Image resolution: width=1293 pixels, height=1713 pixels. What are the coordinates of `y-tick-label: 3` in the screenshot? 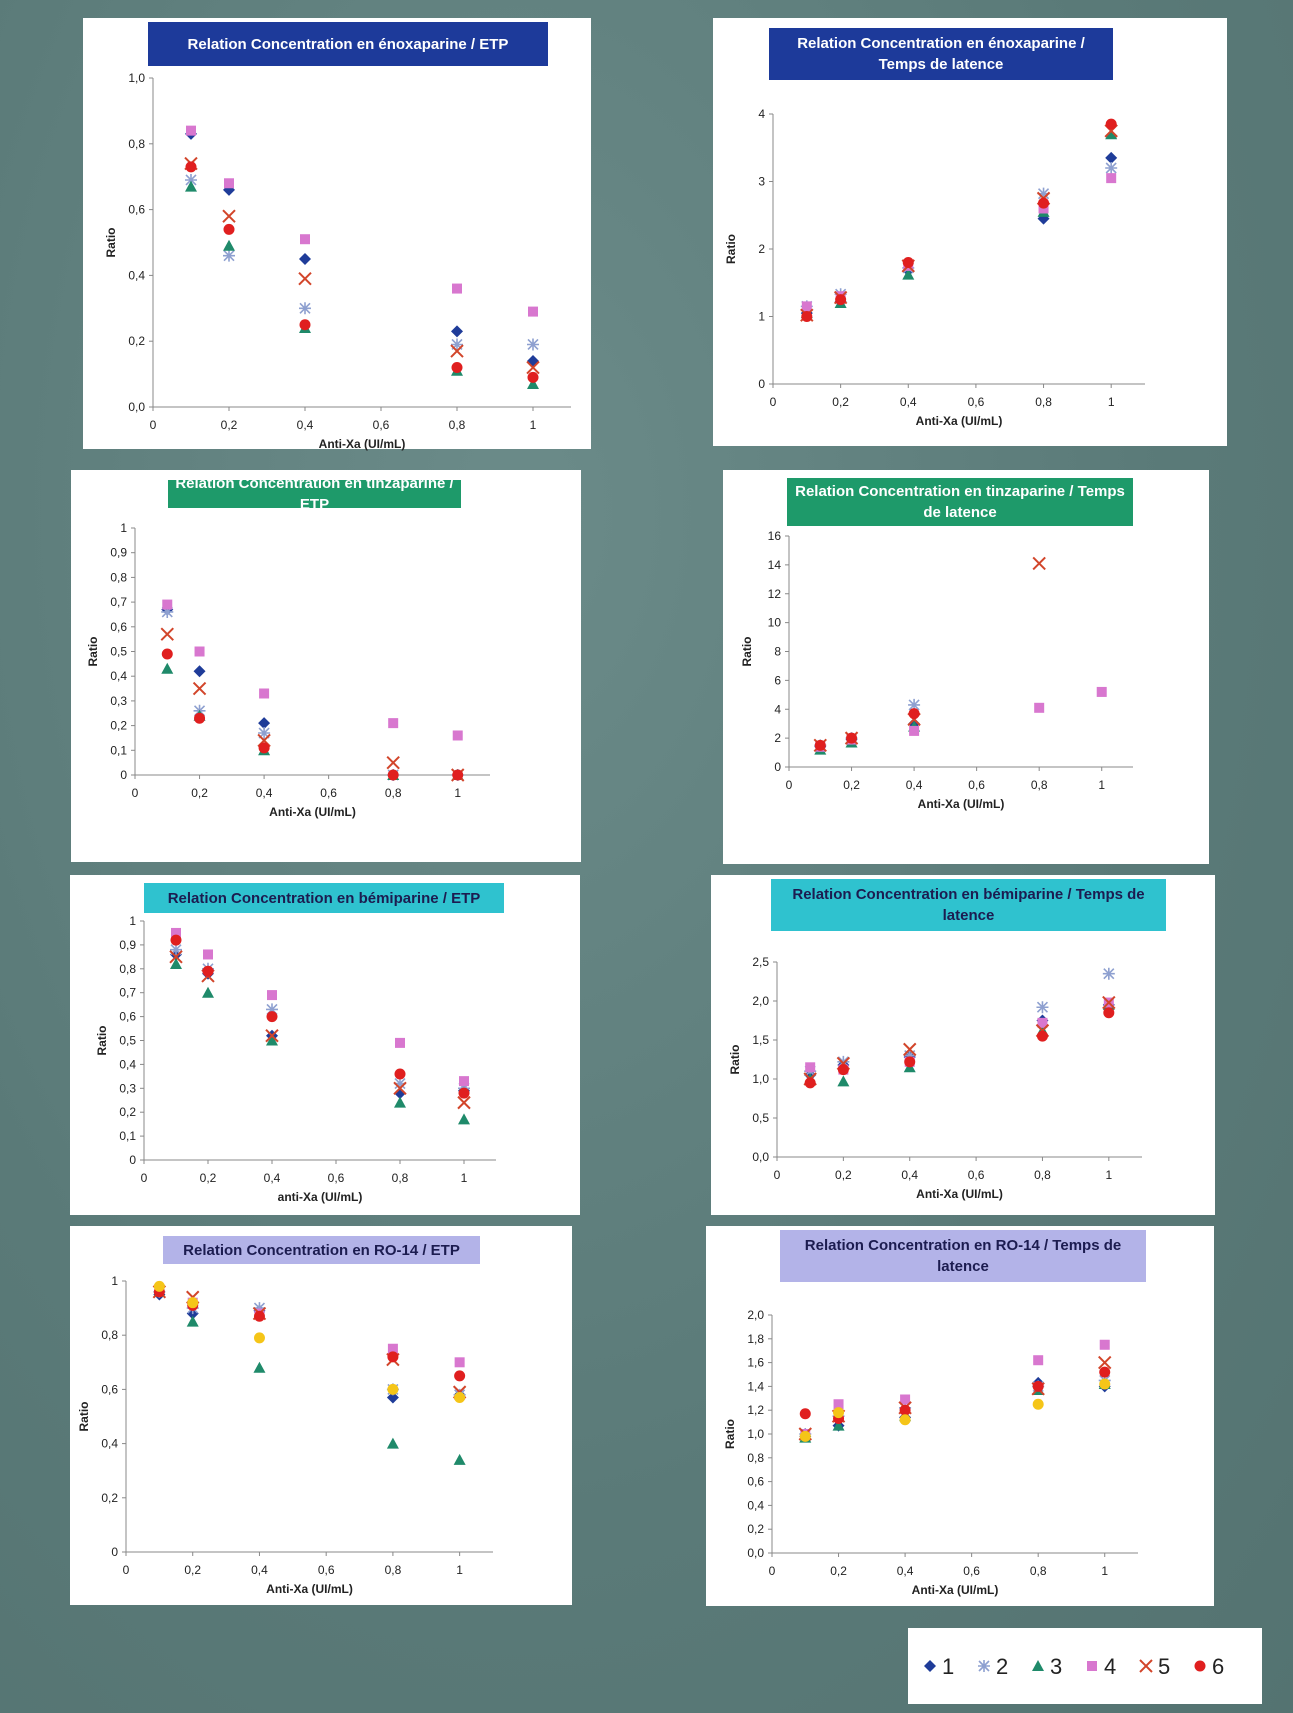 It's located at (761, 182).